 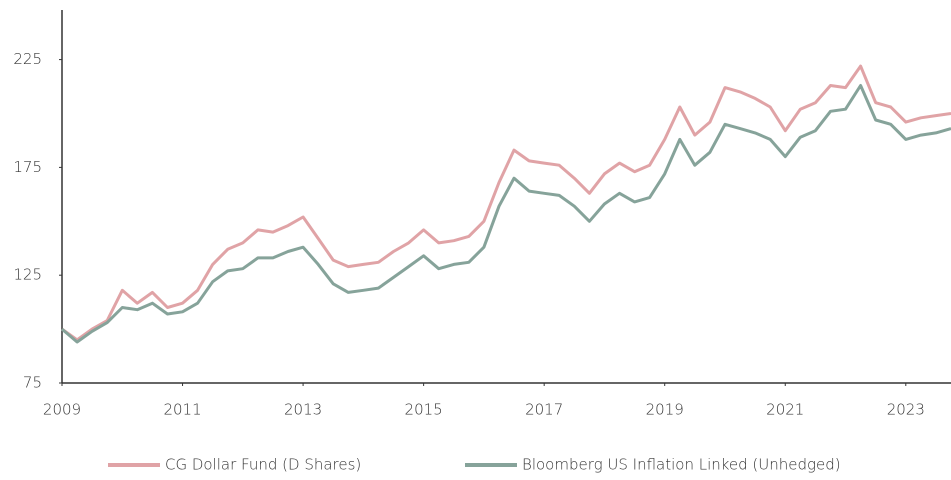 What do you see at coordinates (27, 167) in the screenshot?
I see `y-tick-label: 175` at bounding box center [27, 167].